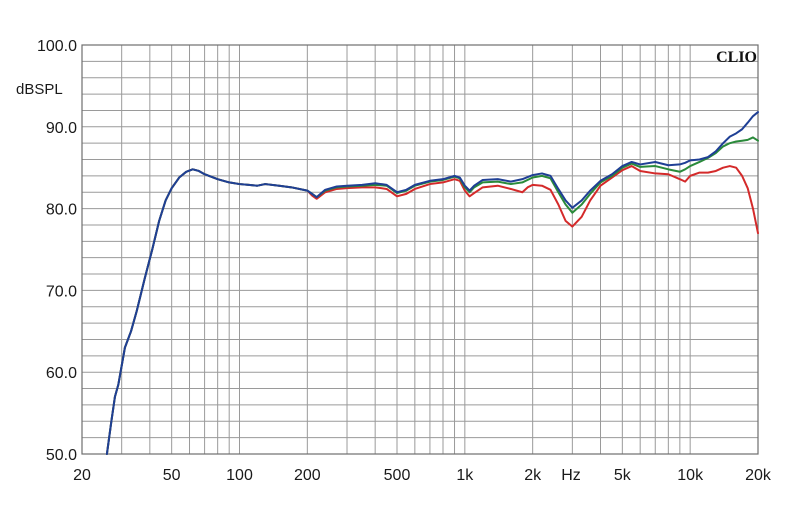 This screenshot has height=523, width=800. I want to click on x-tick-label: 2k, so click(533, 475).